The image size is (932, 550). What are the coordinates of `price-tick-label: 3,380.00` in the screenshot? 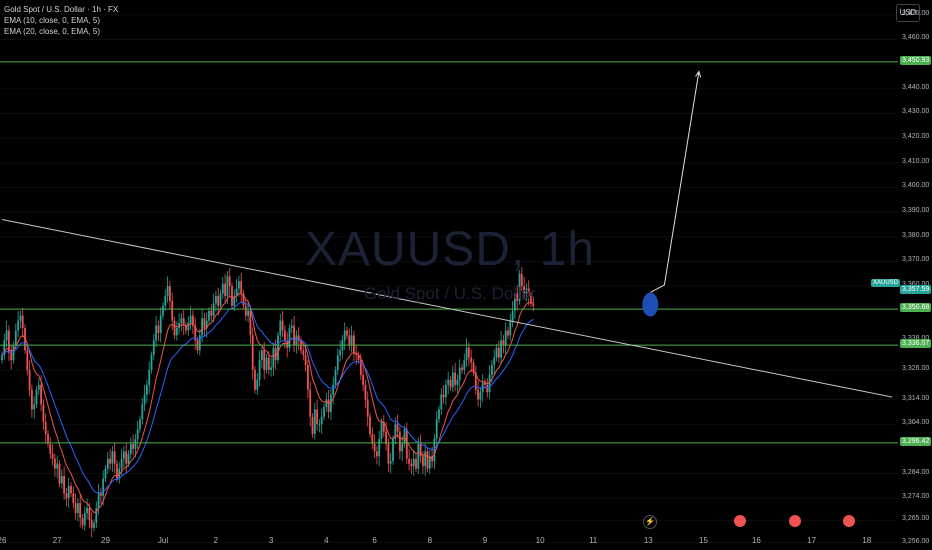 It's located at (916, 235).